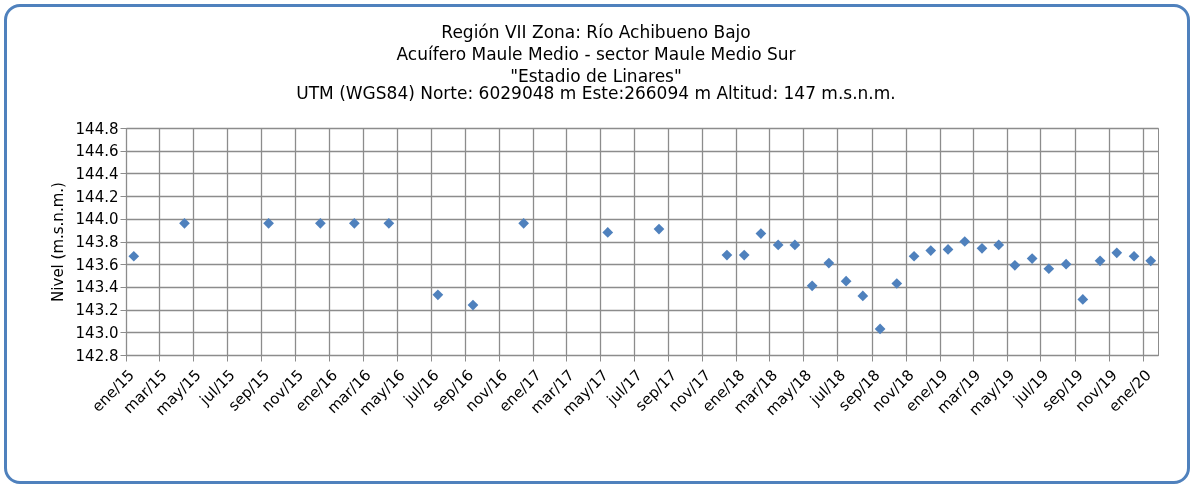 The width and height of the screenshot is (1192, 485). I want to click on y-tick-label: 144.4, so click(97, 173).